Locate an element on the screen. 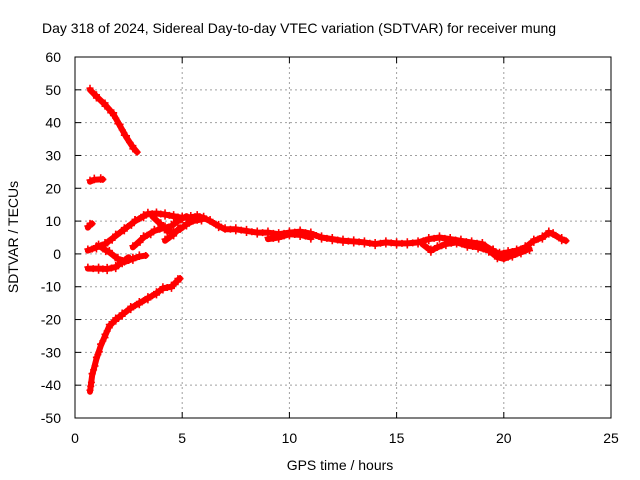 The width and height of the screenshot is (640, 480). x-tick-label: 10 is located at coordinates (290, 438).